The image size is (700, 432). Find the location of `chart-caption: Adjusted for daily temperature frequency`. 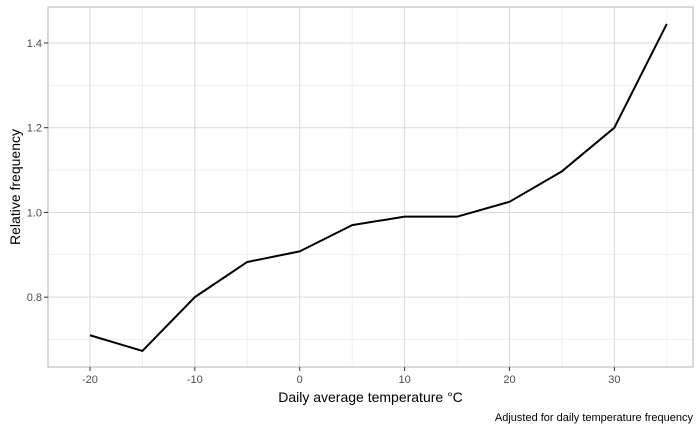

chart-caption: Adjusted for daily temperature frequency is located at coordinates (594, 418).